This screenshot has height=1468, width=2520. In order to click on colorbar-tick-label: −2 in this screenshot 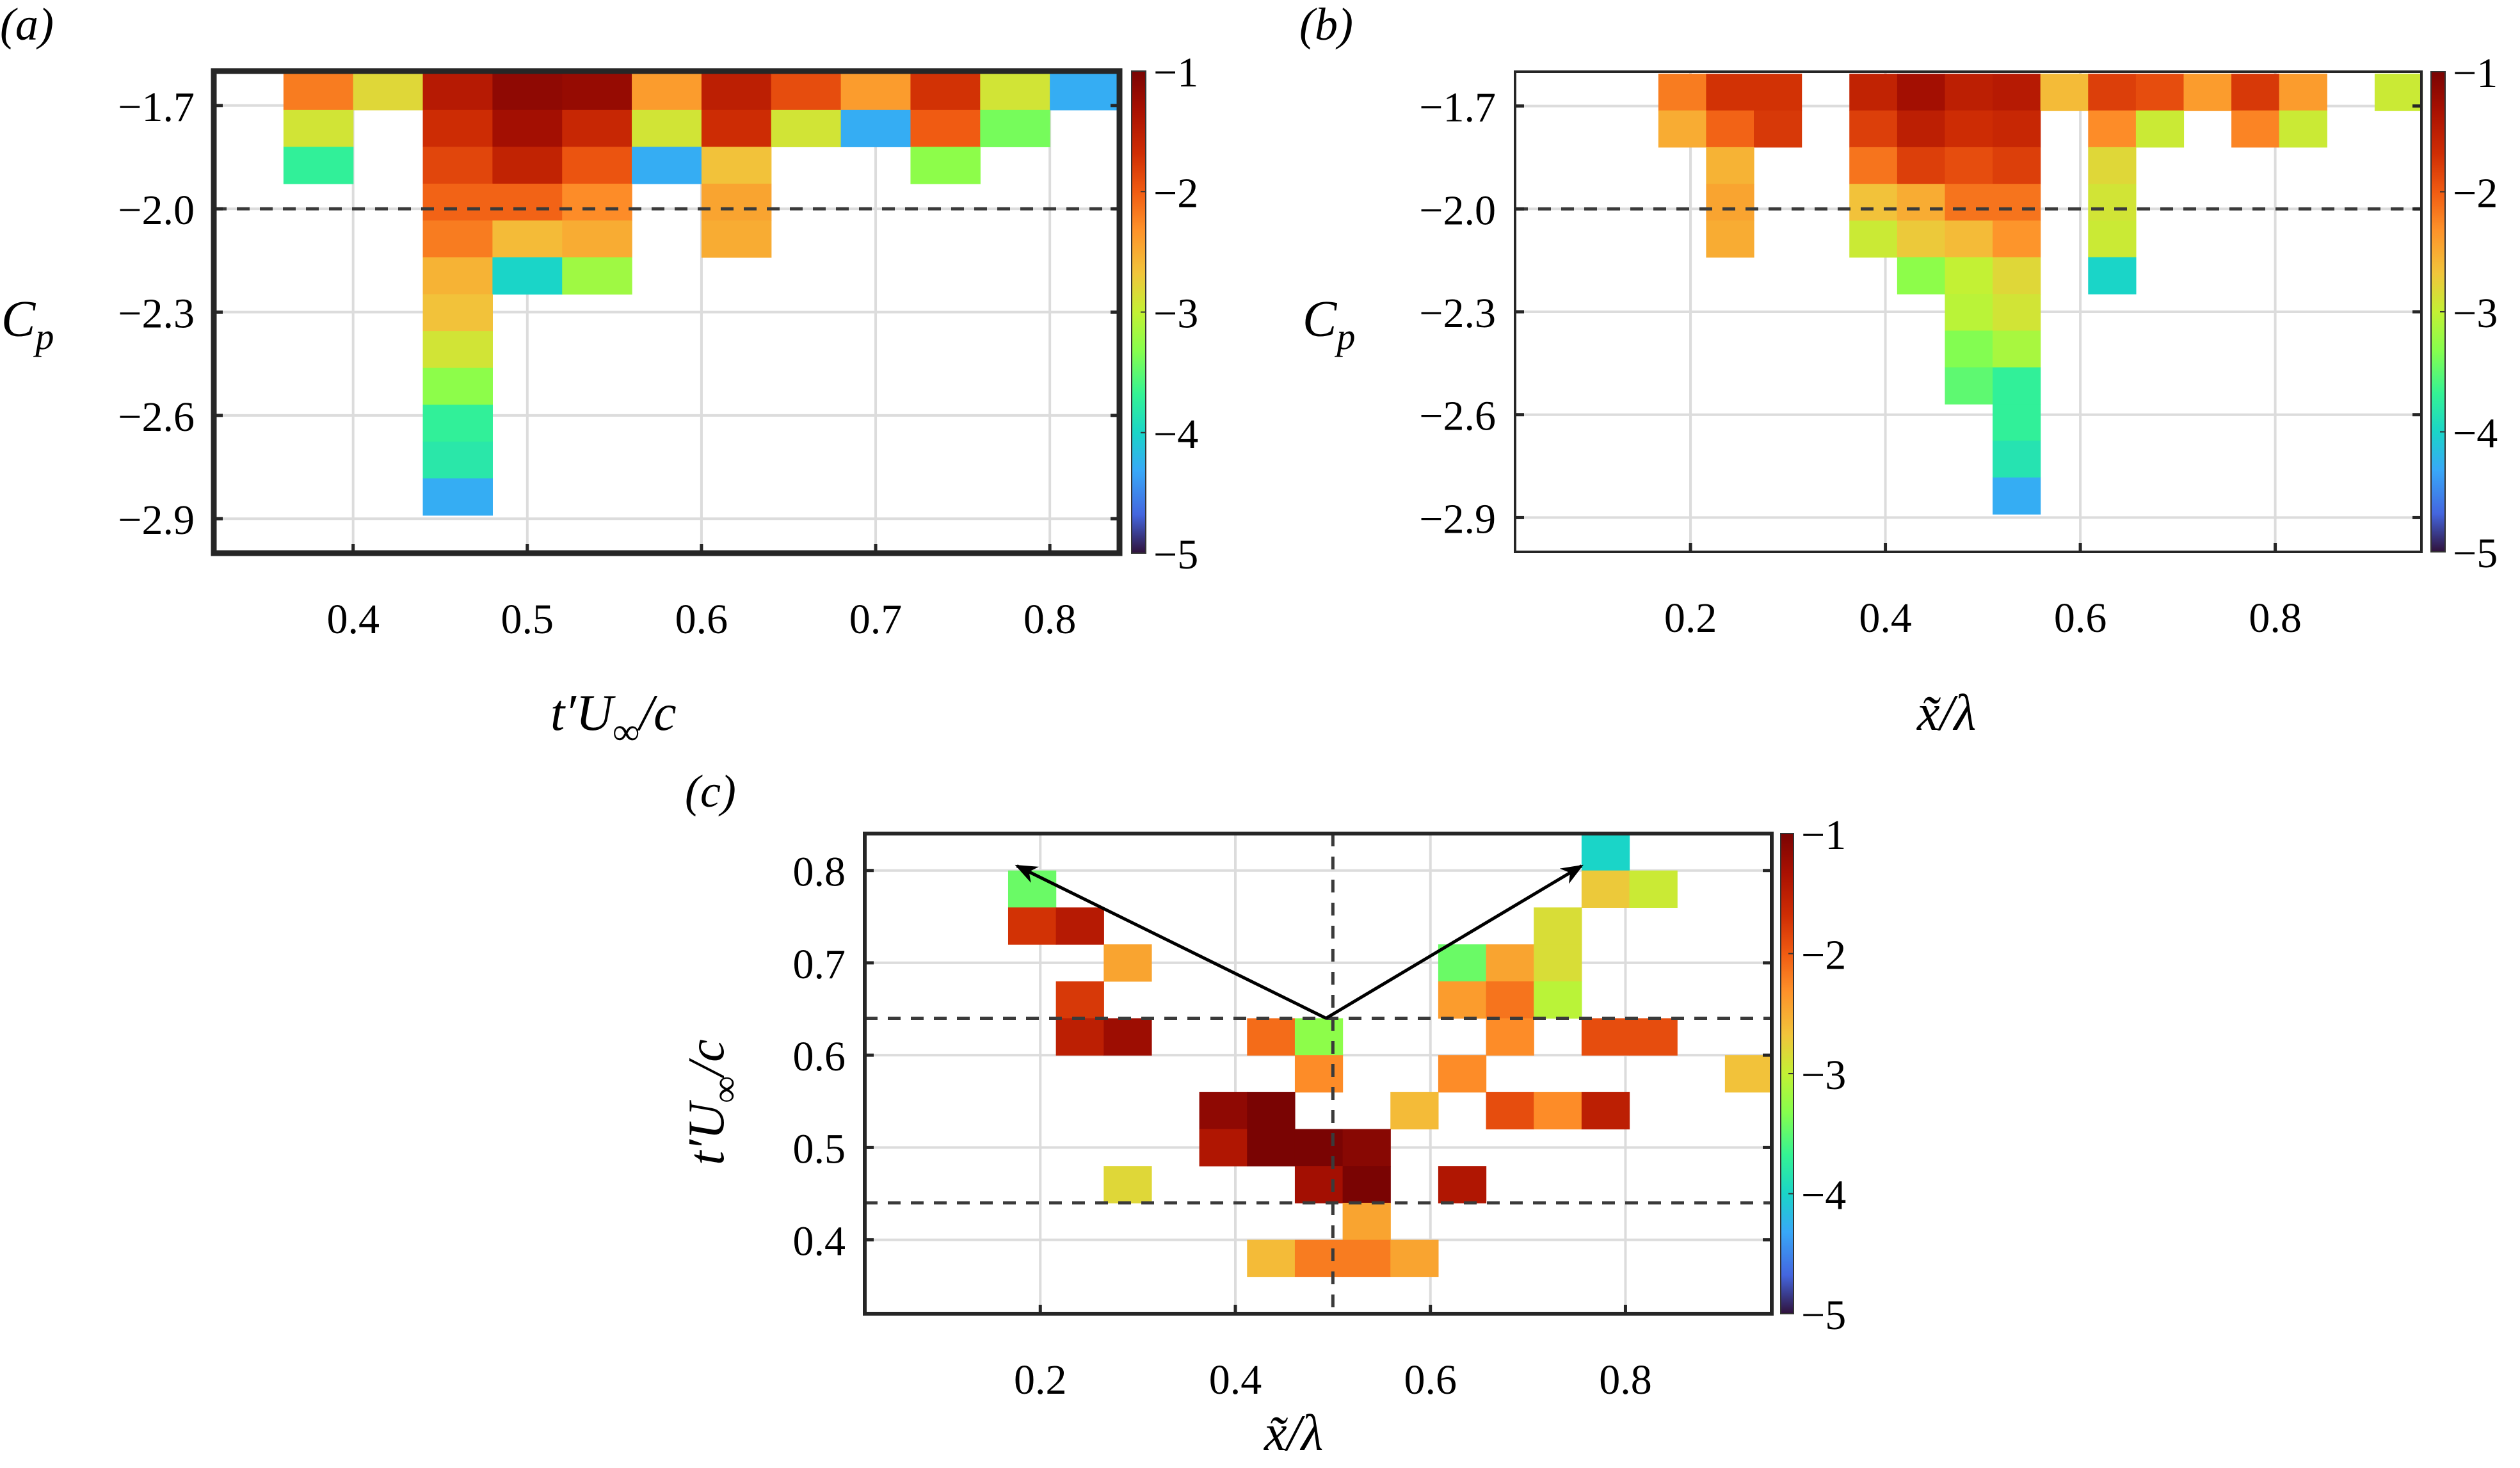, I will do `click(2475, 193)`.